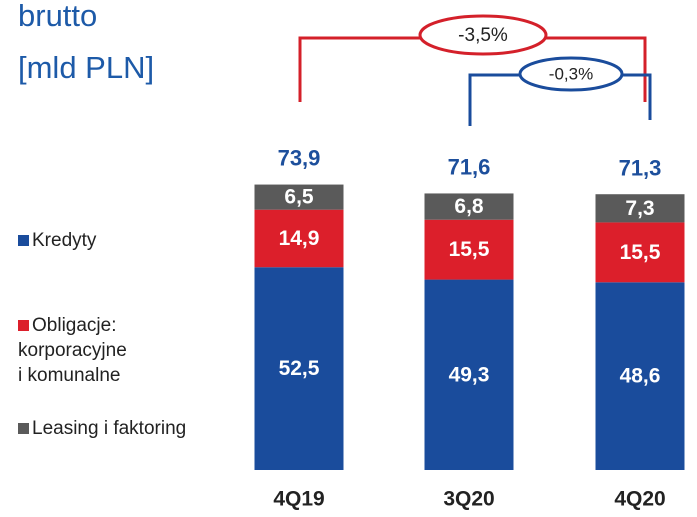 The height and width of the screenshot is (517, 697). Describe the element at coordinates (640, 167) in the screenshot. I see `total-label: 71,3` at that location.